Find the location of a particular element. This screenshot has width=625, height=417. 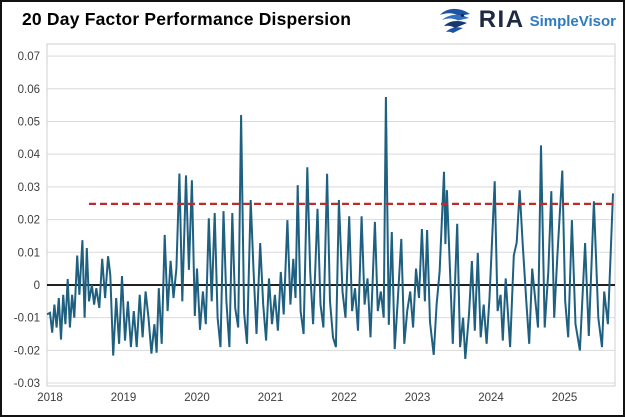

page-title: 20 Day Factor Performance Dispersion is located at coordinates (187, 19).